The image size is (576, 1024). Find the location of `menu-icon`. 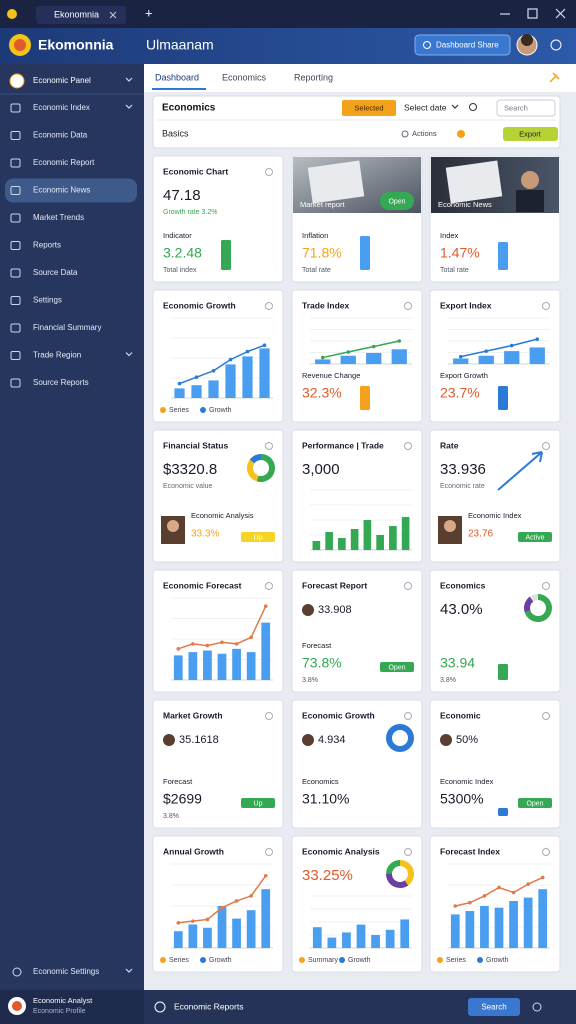

menu-icon is located at coordinates (556, 45).